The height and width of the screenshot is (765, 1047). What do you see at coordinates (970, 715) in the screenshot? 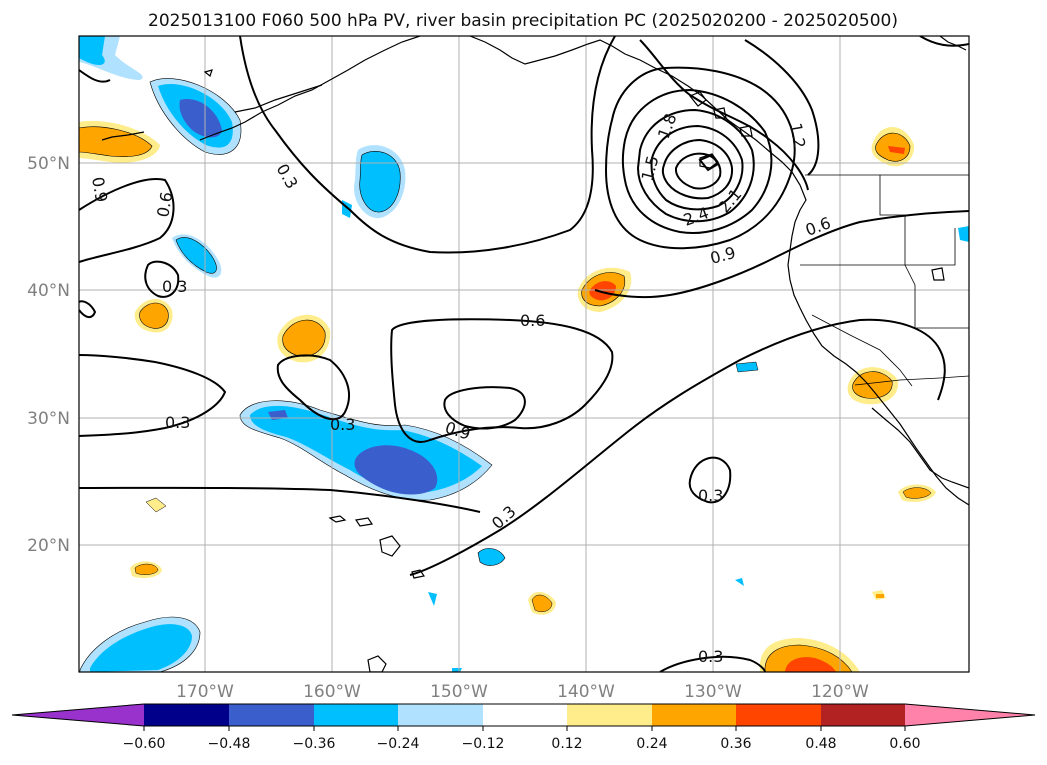
I see `colorbar-extension-max` at bounding box center [970, 715].